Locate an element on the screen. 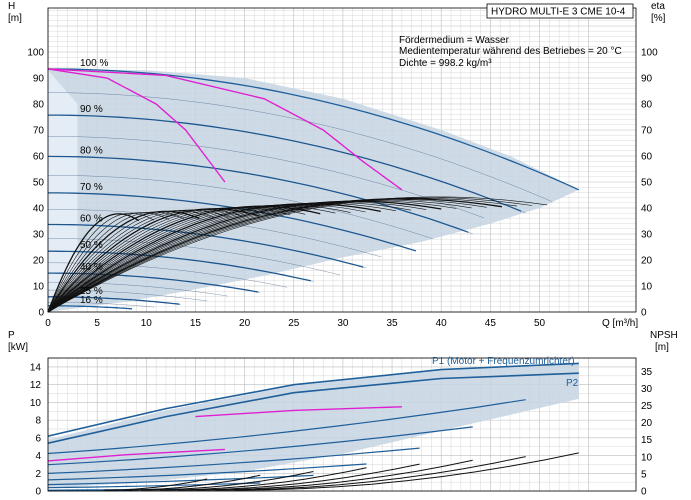 The height and width of the screenshot is (500, 691). top-ylabel-right: eta is located at coordinates (658, 6).